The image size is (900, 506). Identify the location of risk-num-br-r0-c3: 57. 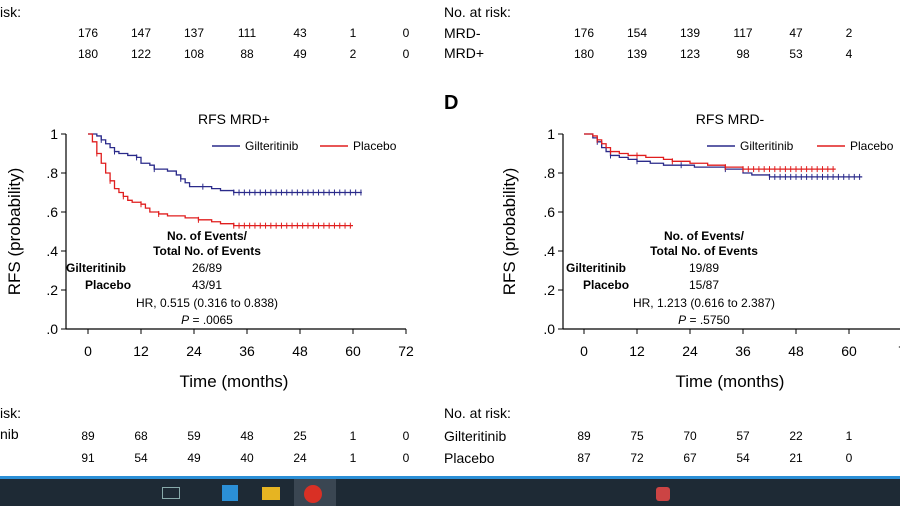
(743, 436).